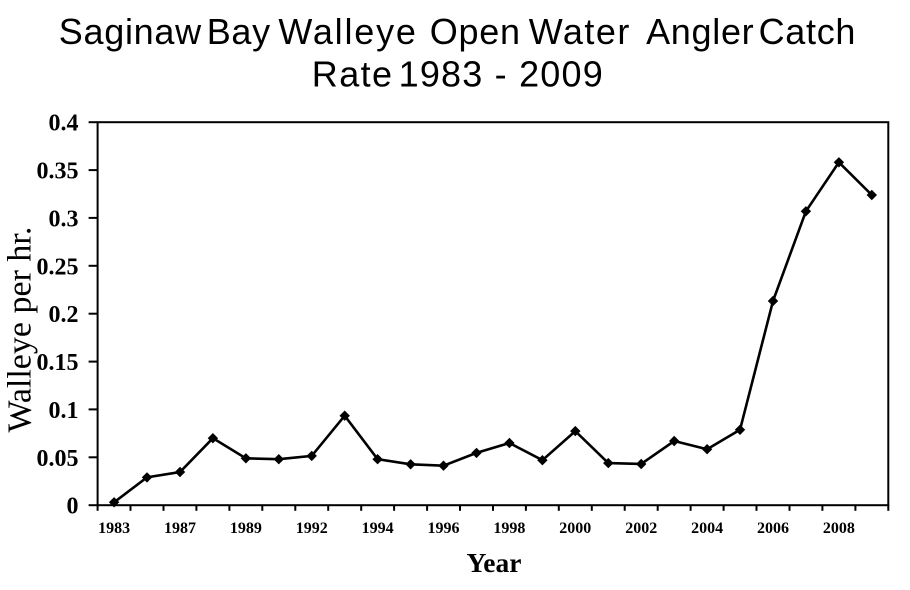 This screenshot has height=590, width=910. I want to click on svg-text: 0.1, so click(64, 411).